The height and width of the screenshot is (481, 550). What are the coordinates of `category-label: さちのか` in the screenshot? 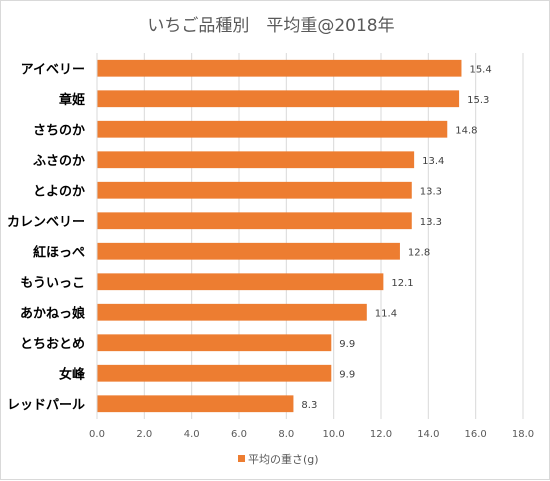 It's located at (59, 130).